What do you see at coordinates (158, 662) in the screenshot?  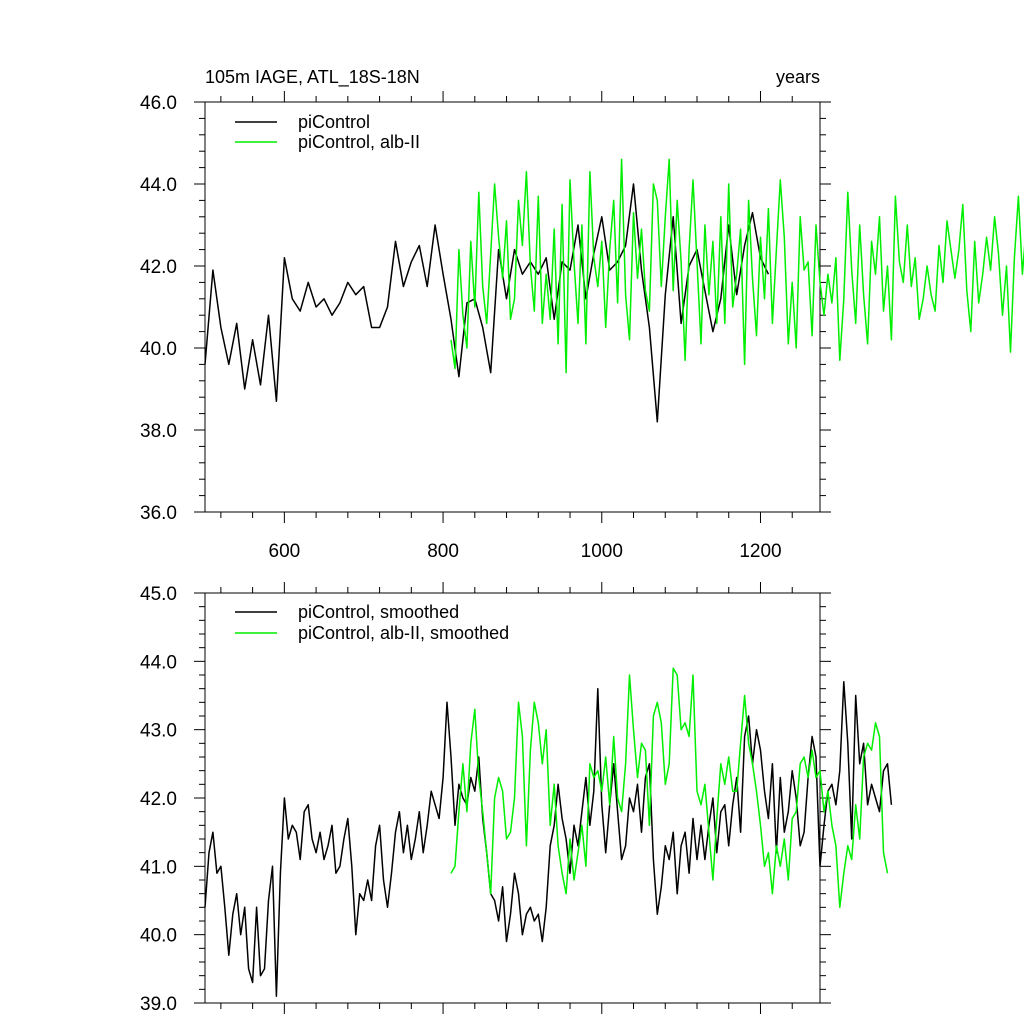 I see `bottom-y-tick-label: 44.0` at bounding box center [158, 662].